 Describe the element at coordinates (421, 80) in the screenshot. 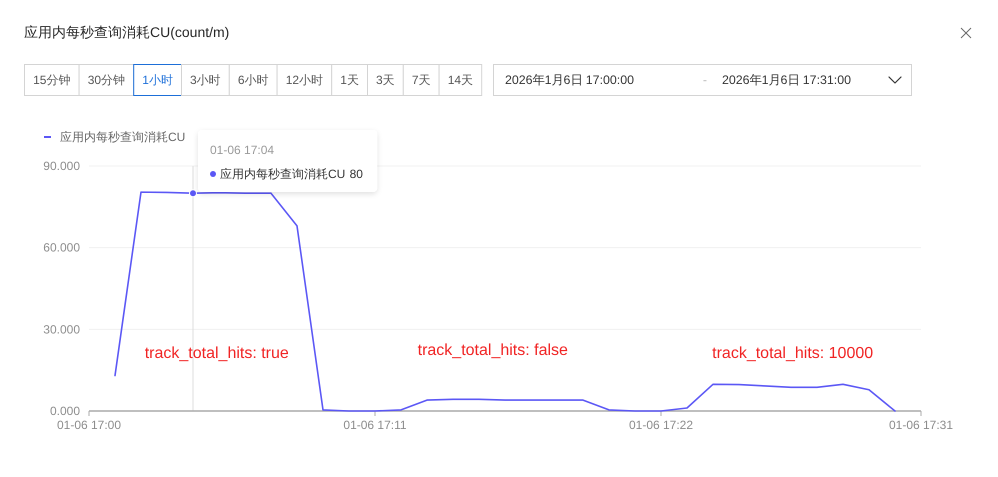

I see `time-range-button: 7天` at that location.